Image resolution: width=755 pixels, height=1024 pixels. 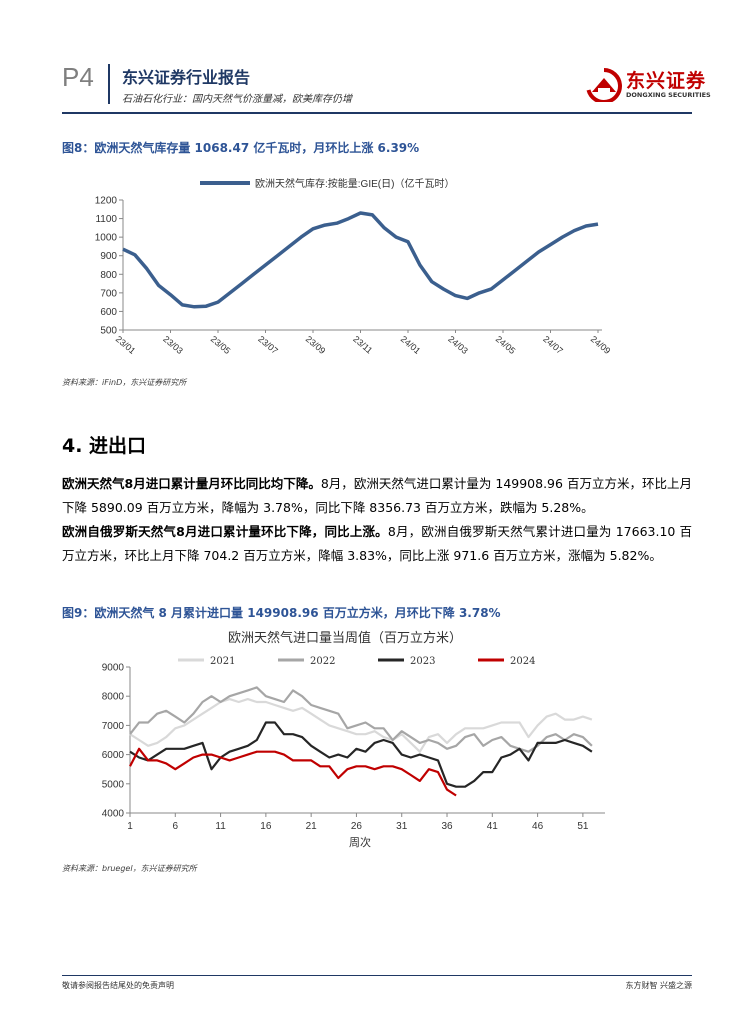 I want to click on y-tick-label: 900, so click(x=108, y=256).